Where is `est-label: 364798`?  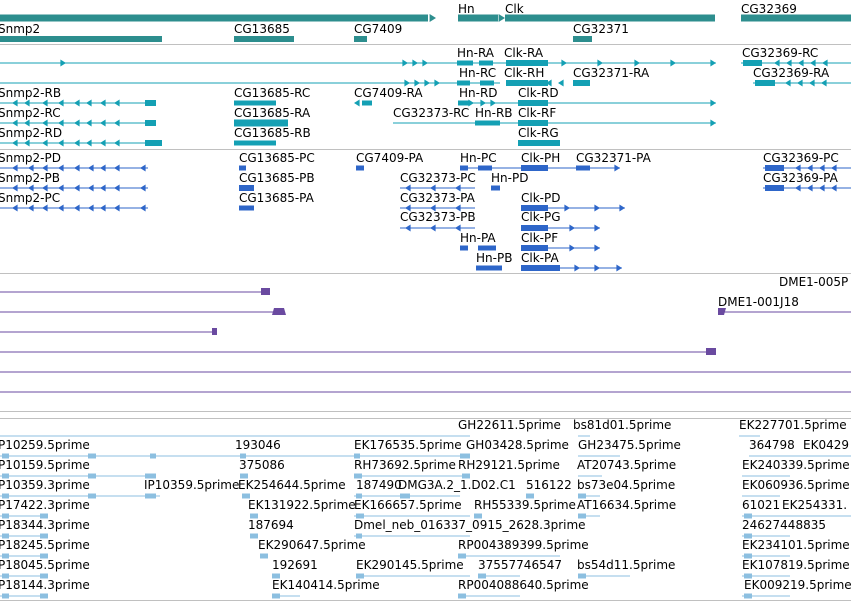
est-label: 364798 is located at coordinates (772, 445).